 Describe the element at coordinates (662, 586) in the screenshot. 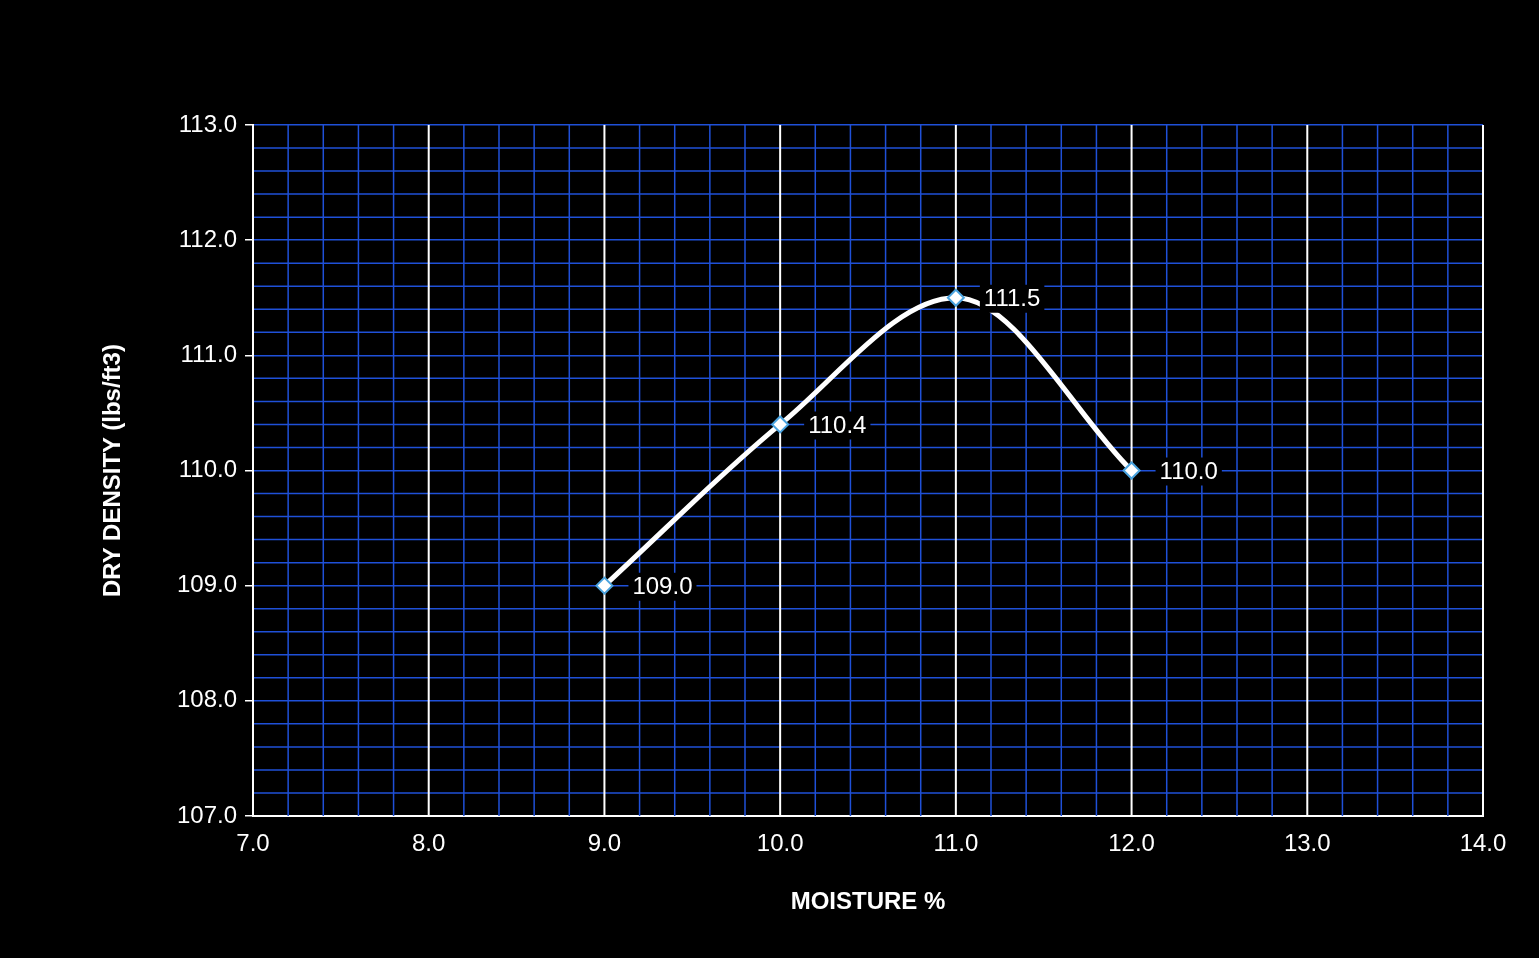

I see `data-label: 109.0` at that location.